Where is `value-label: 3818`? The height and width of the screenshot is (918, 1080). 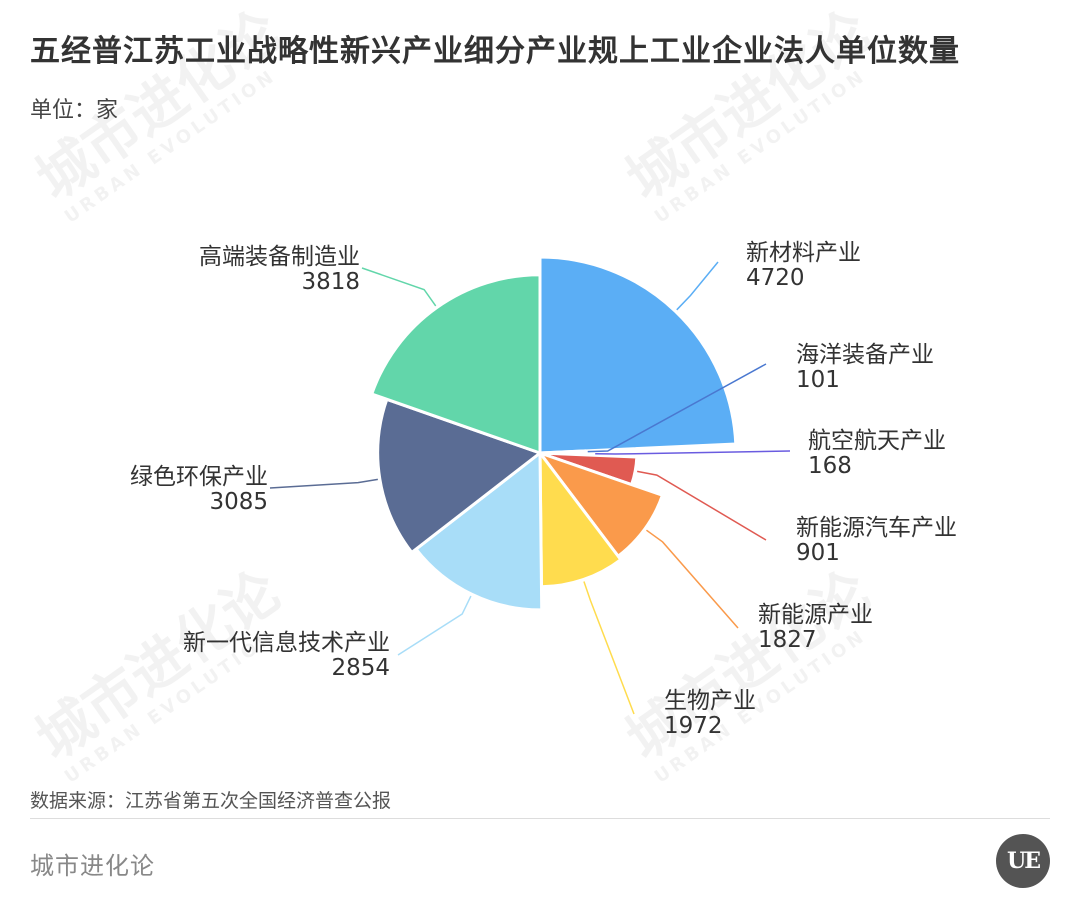
value-label: 3818 is located at coordinates (330, 282).